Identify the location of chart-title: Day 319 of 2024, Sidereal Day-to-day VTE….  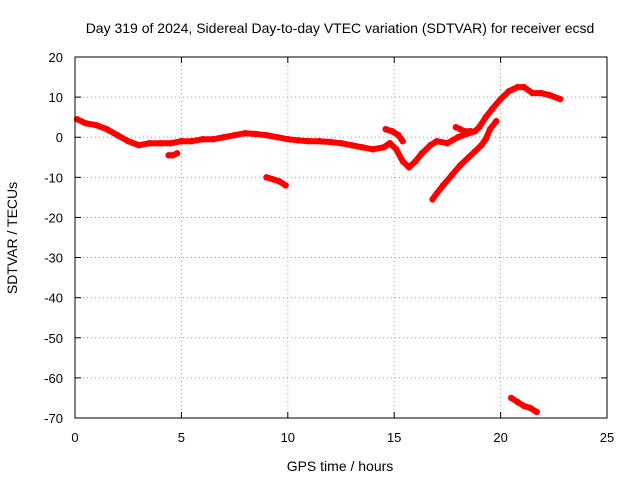
(340, 28).